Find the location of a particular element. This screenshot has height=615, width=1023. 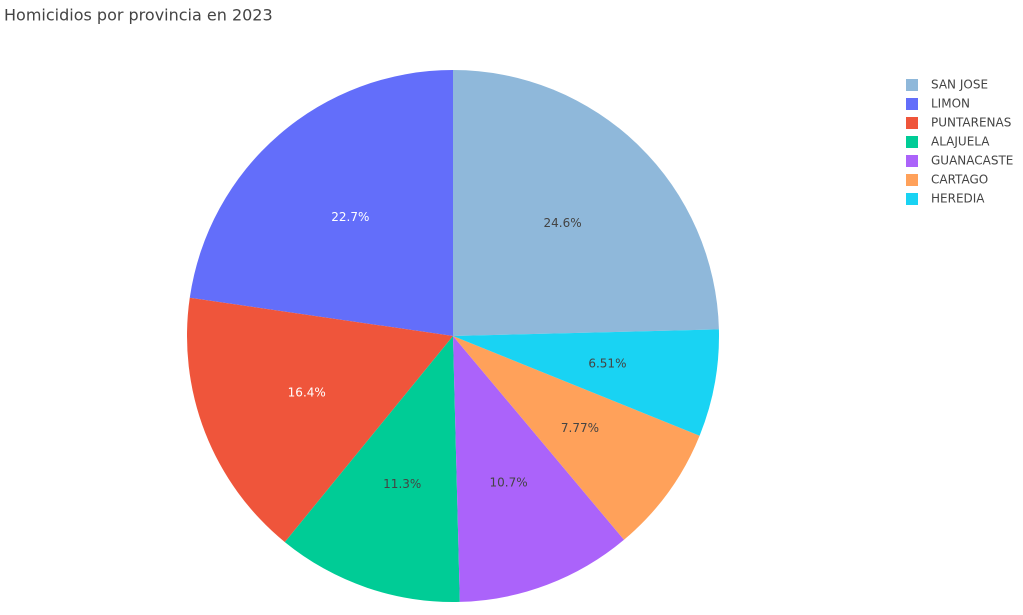

legend-label: PUNTARENAS is located at coordinates (971, 123).